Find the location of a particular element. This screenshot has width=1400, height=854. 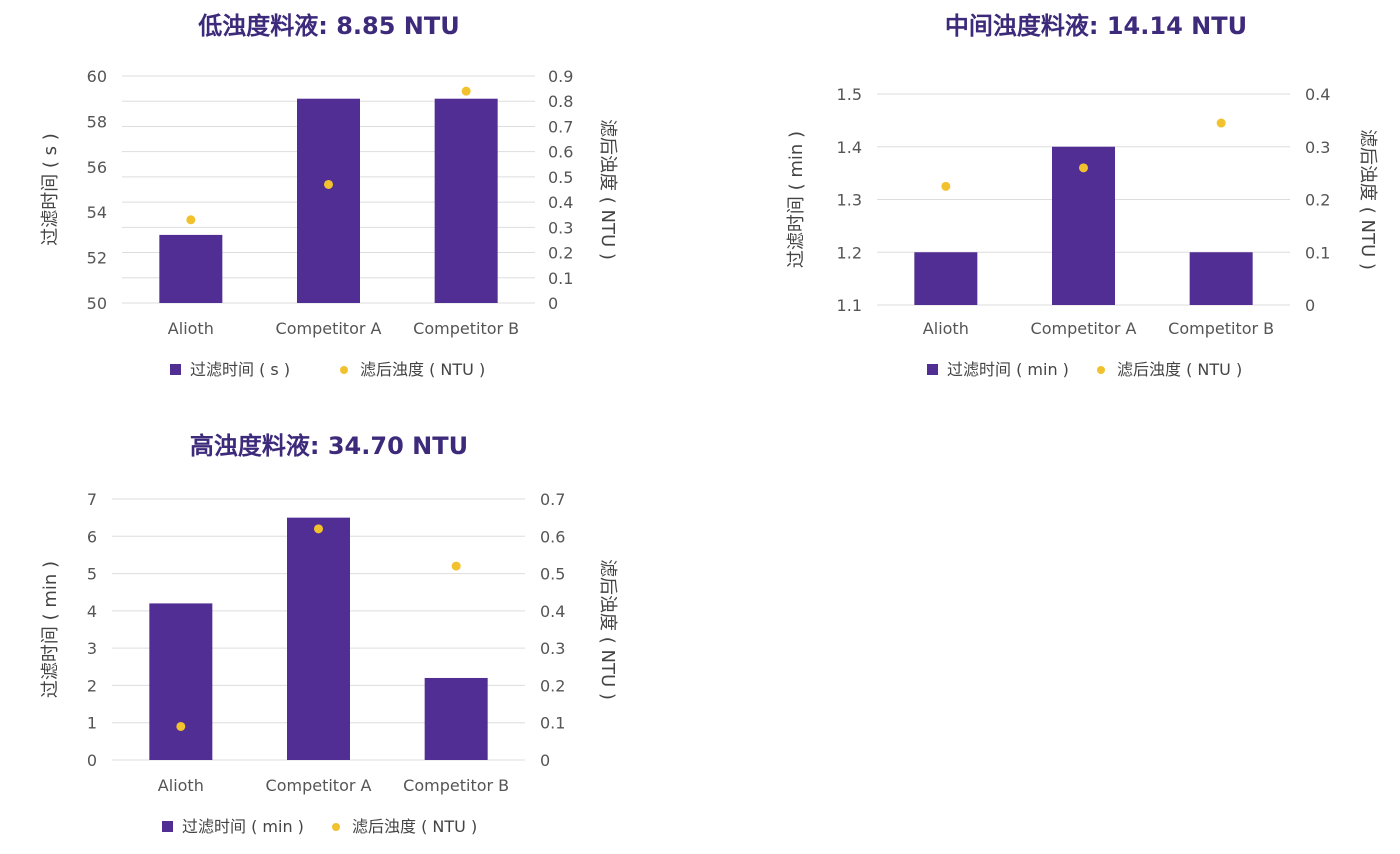

y-tick-label: 56 is located at coordinates (97, 167).